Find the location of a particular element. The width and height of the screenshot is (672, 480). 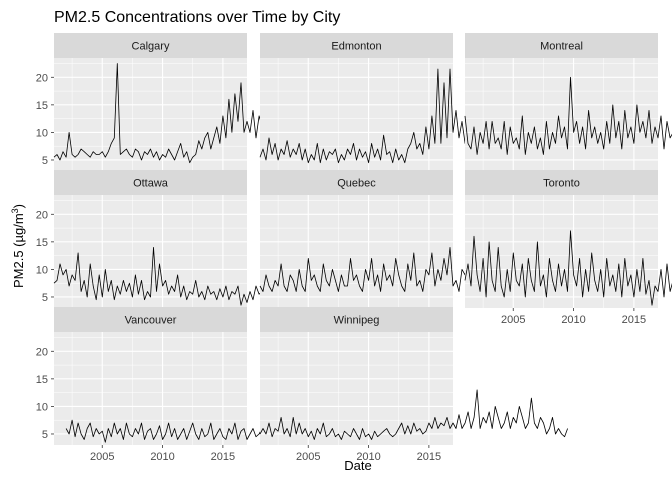

facet-panel-toronto: Toronto is located at coordinates (568, 239).